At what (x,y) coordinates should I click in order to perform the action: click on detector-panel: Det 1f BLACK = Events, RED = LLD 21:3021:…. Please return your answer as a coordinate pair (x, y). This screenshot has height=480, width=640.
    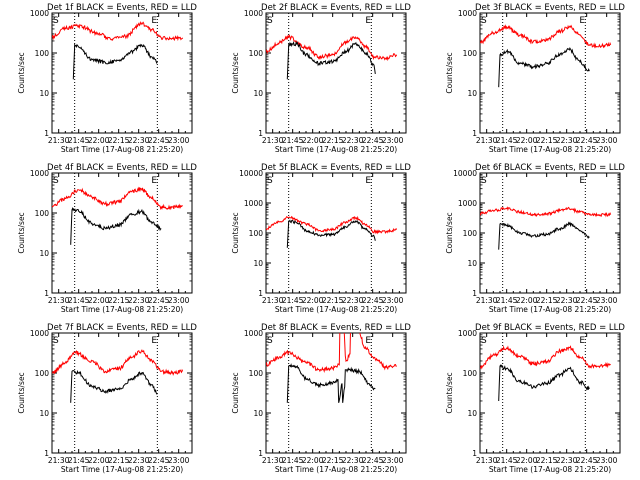
    Looking at the image, I should click on (107, 78).